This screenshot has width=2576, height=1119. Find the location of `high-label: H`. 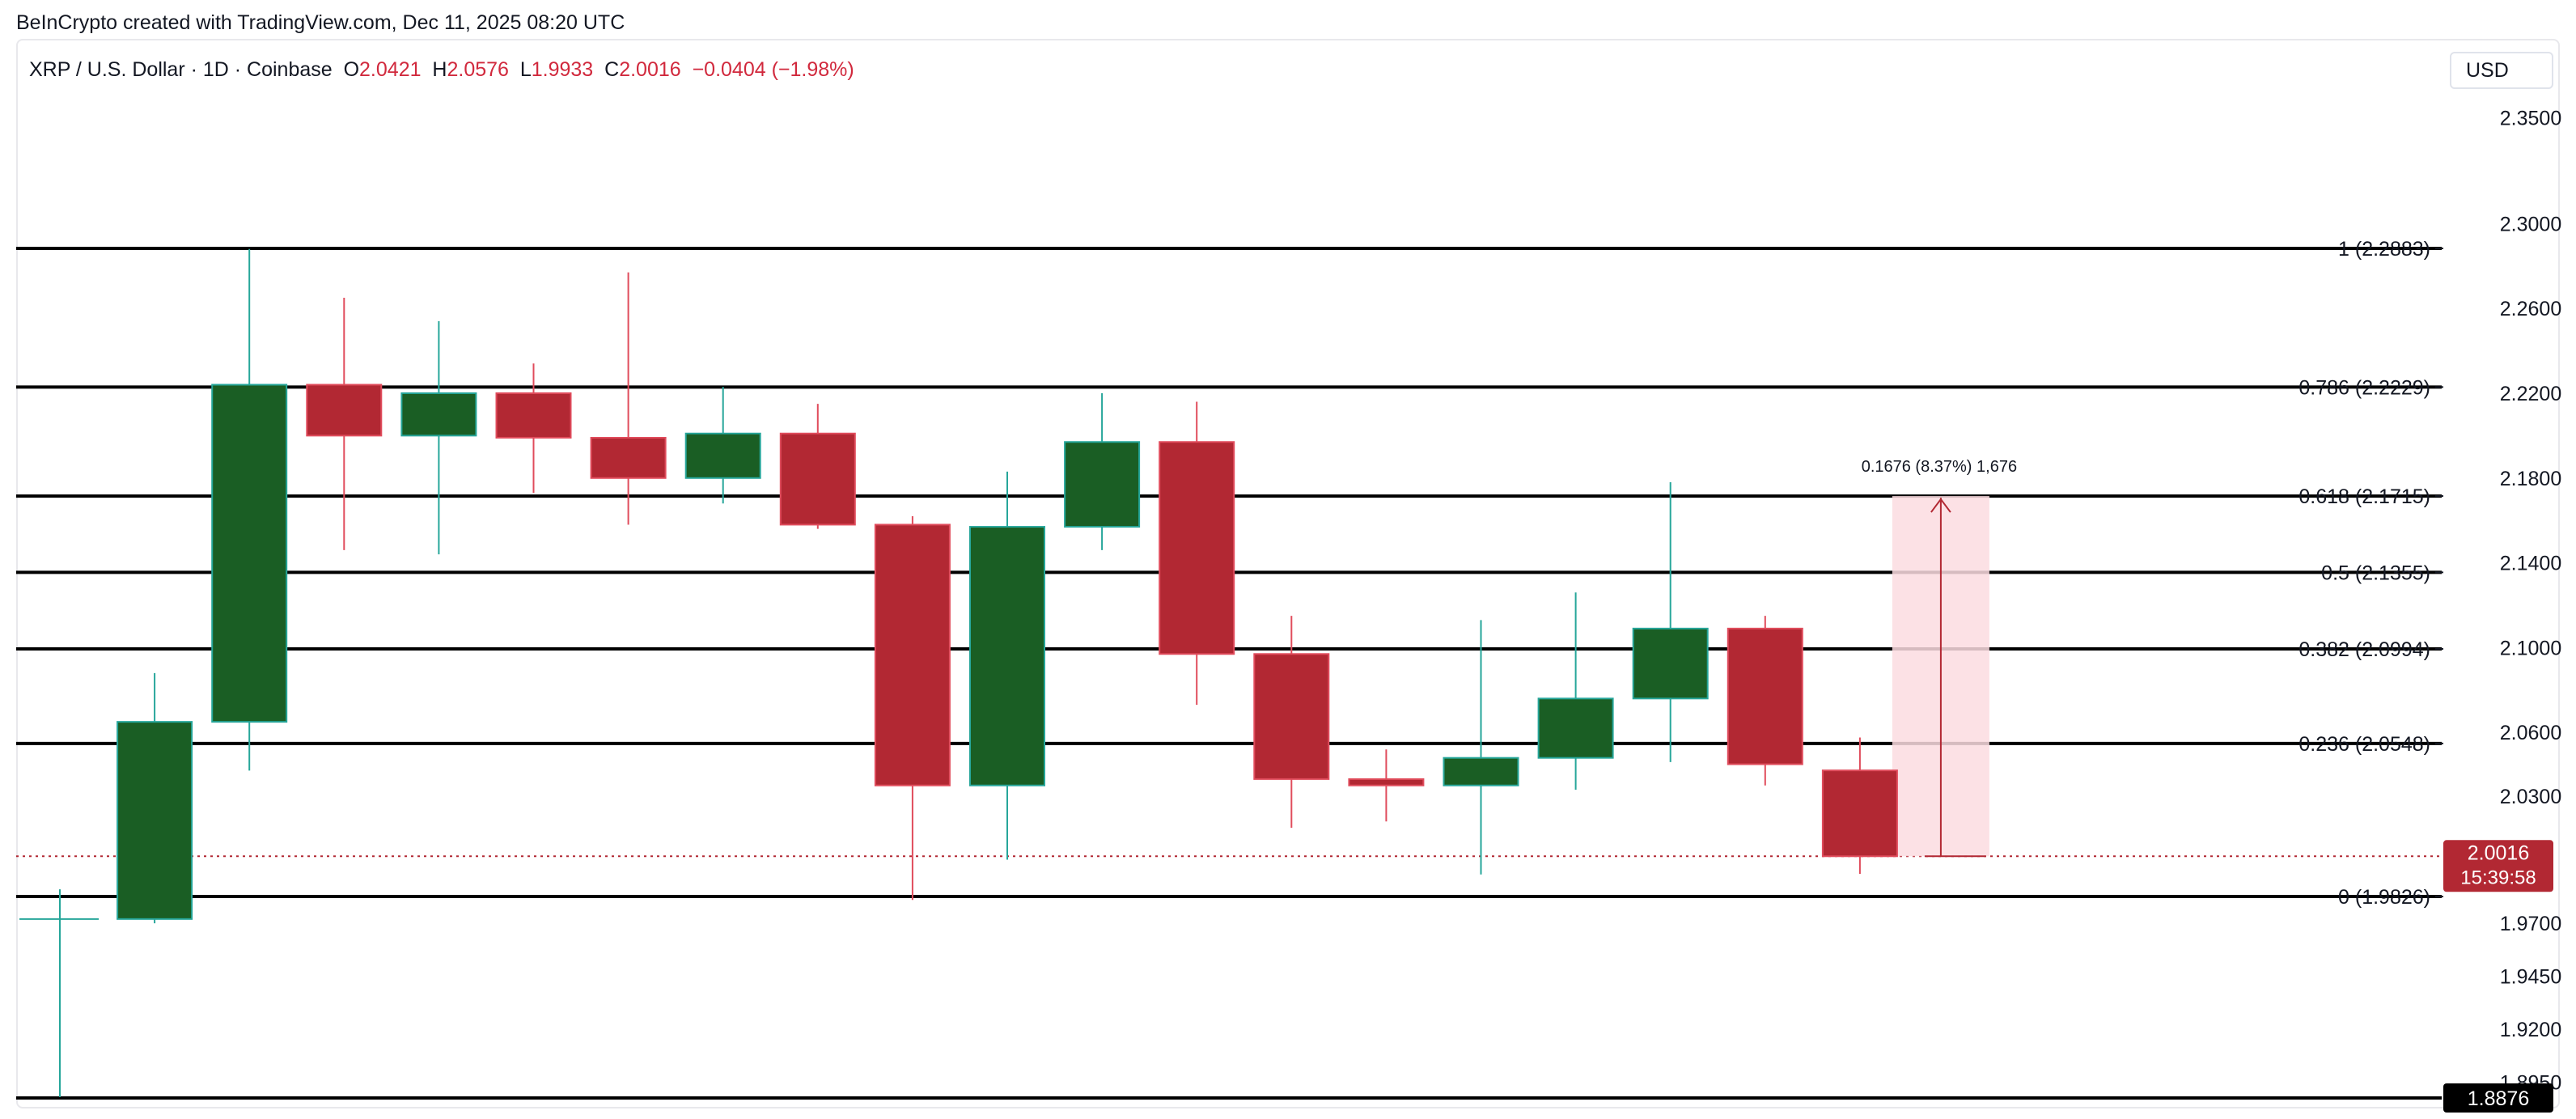

high-label: H is located at coordinates (439, 69).